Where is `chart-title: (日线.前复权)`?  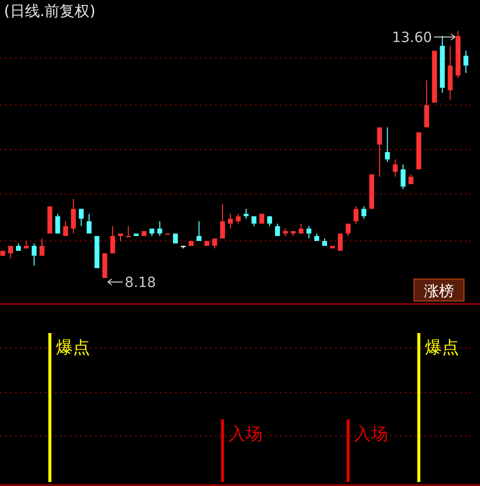
chart-title: (日线.前复权) is located at coordinates (50, 11).